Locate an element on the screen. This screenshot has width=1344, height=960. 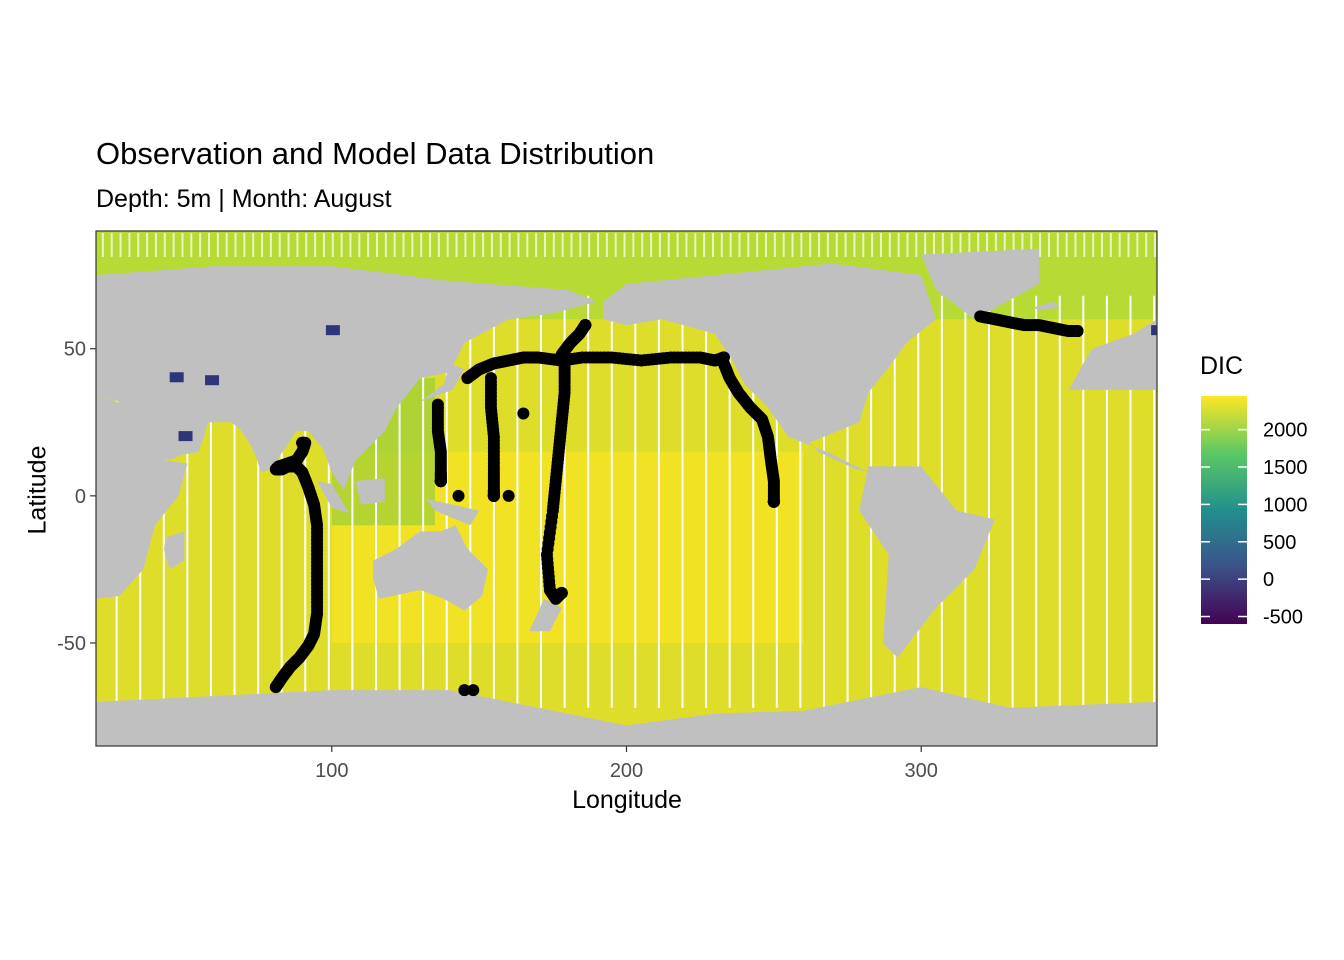
x-axis-label: Longitude is located at coordinates (627, 800).